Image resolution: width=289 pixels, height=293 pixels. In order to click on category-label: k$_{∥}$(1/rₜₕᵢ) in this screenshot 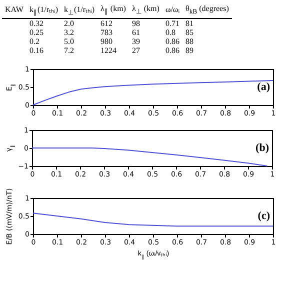, I will do `click(43, 10)`.